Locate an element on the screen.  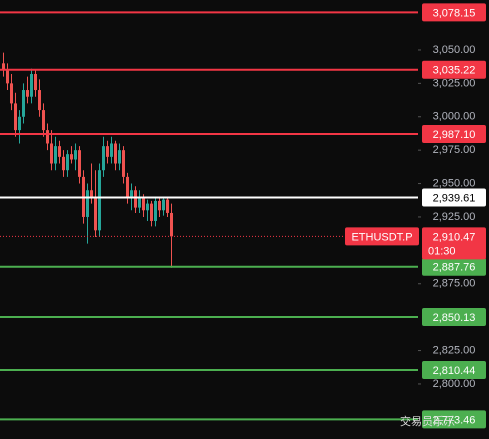
level-label: 2,987.10 is located at coordinates (454, 135).